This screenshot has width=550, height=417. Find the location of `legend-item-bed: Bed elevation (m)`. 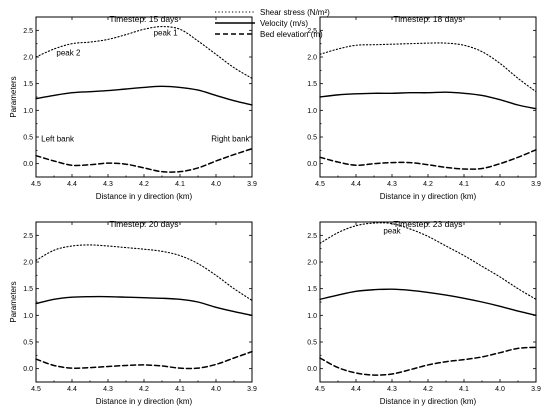

legend-item-bed: Bed elevation (m) is located at coordinates (269, 34).